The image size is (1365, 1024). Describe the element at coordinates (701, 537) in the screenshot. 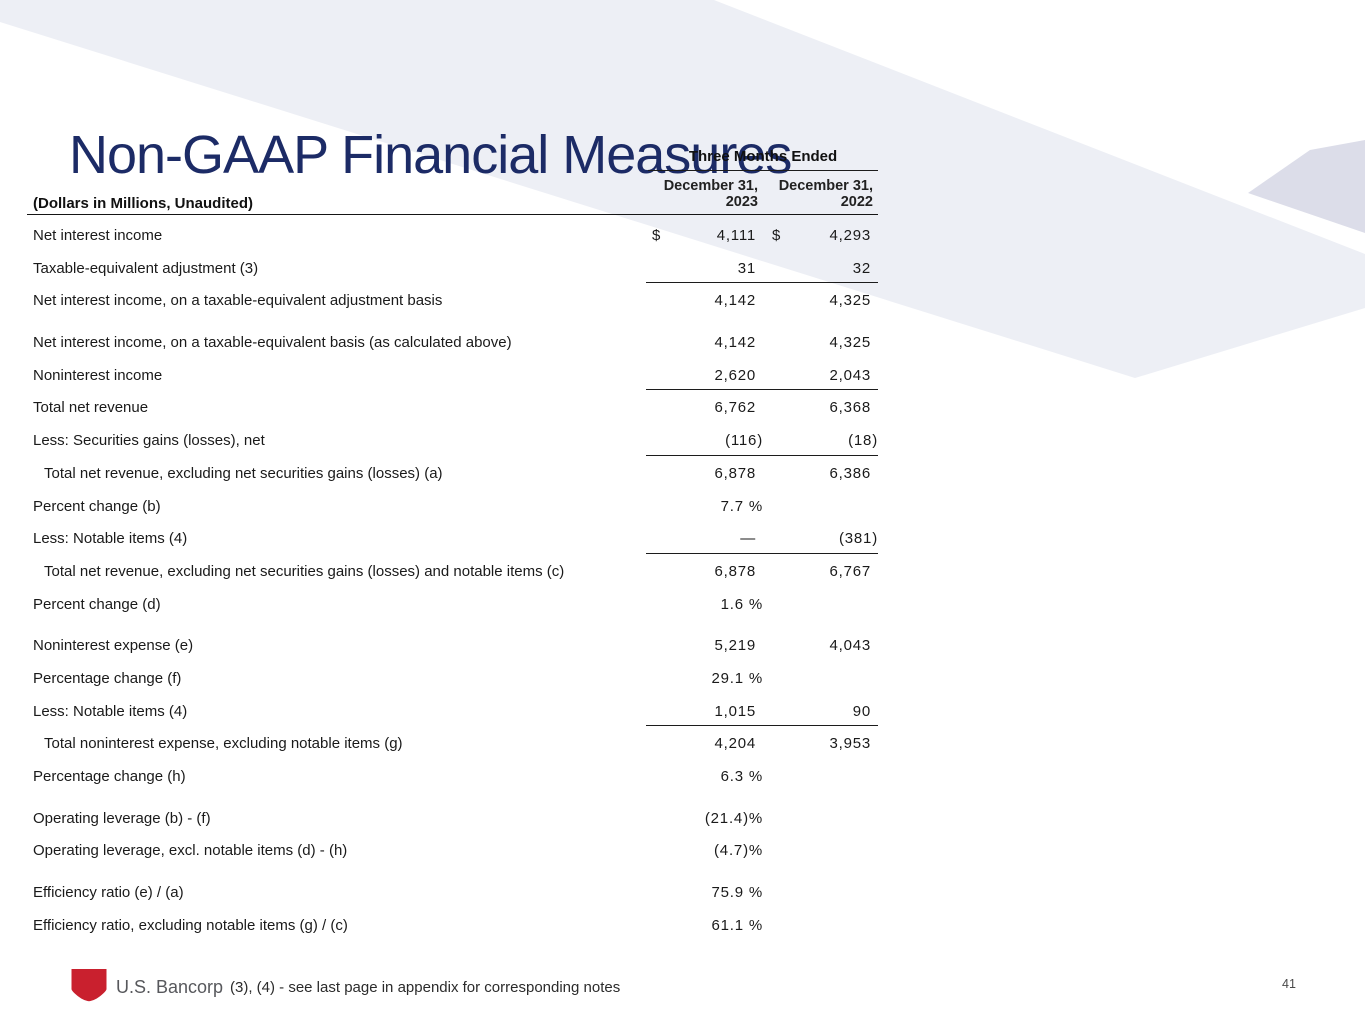

I see `value-2023: —` at that location.